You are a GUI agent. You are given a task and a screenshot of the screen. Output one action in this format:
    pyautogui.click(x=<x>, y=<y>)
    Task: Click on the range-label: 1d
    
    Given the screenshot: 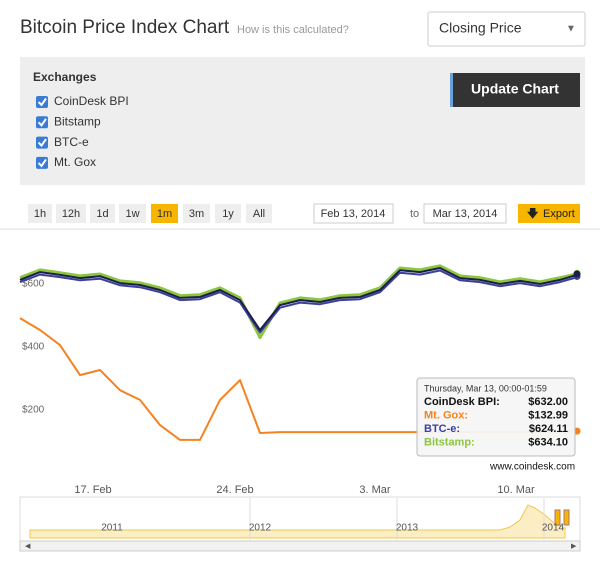 What is the action you would take?
    pyautogui.click(x=102, y=214)
    